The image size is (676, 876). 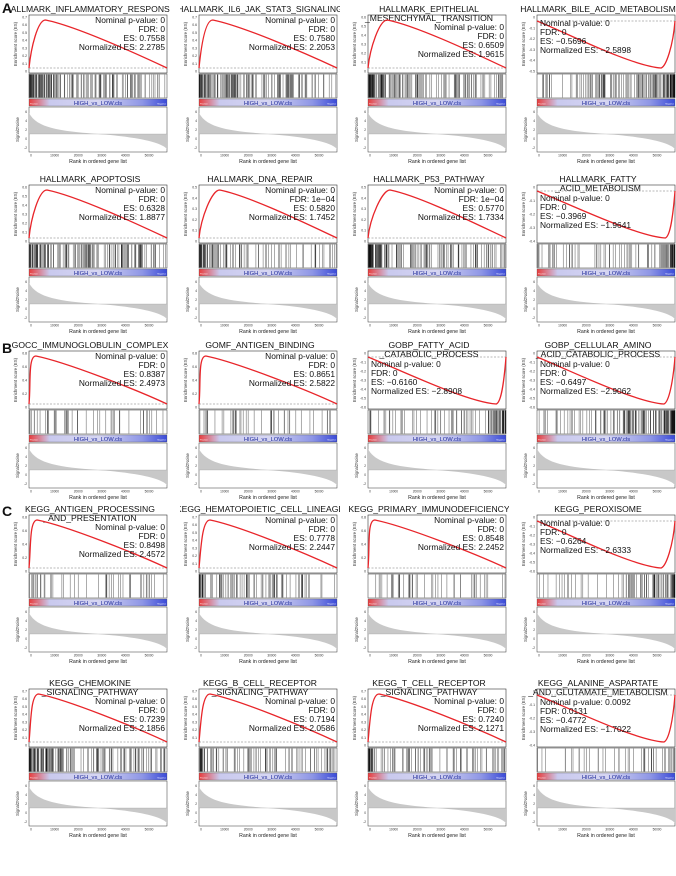 What do you see at coordinates (532, 536) in the screenshot?
I see `y-tick-label: -0.2` at bounding box center [532, 536].